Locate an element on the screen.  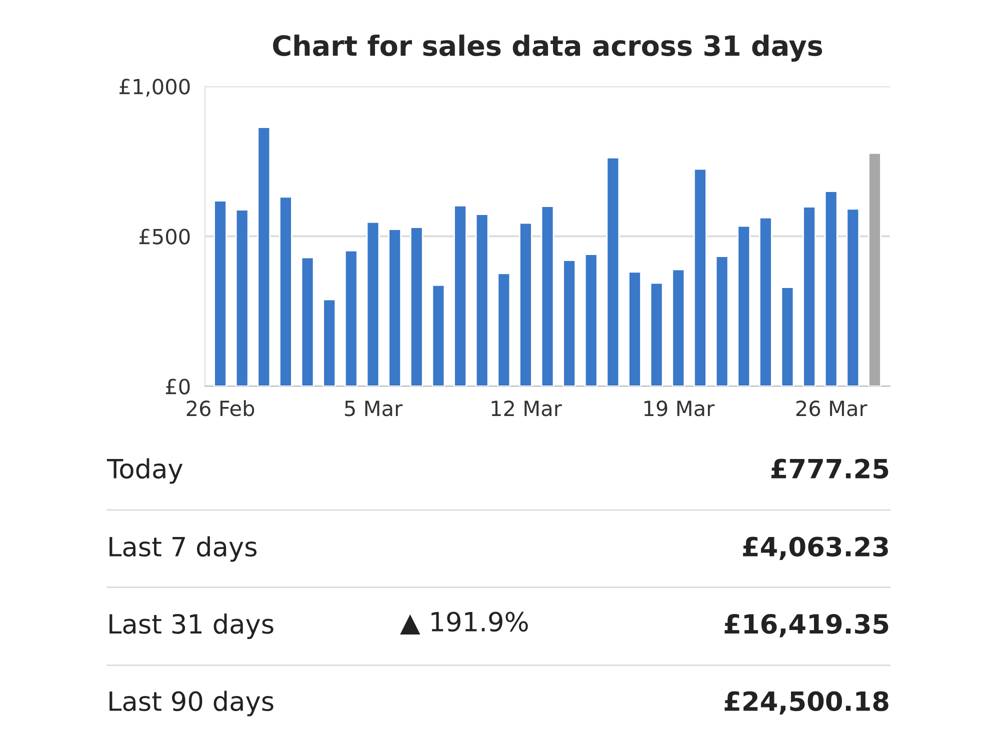
y-tick-label: £0 is located at coordinates (178, 386).